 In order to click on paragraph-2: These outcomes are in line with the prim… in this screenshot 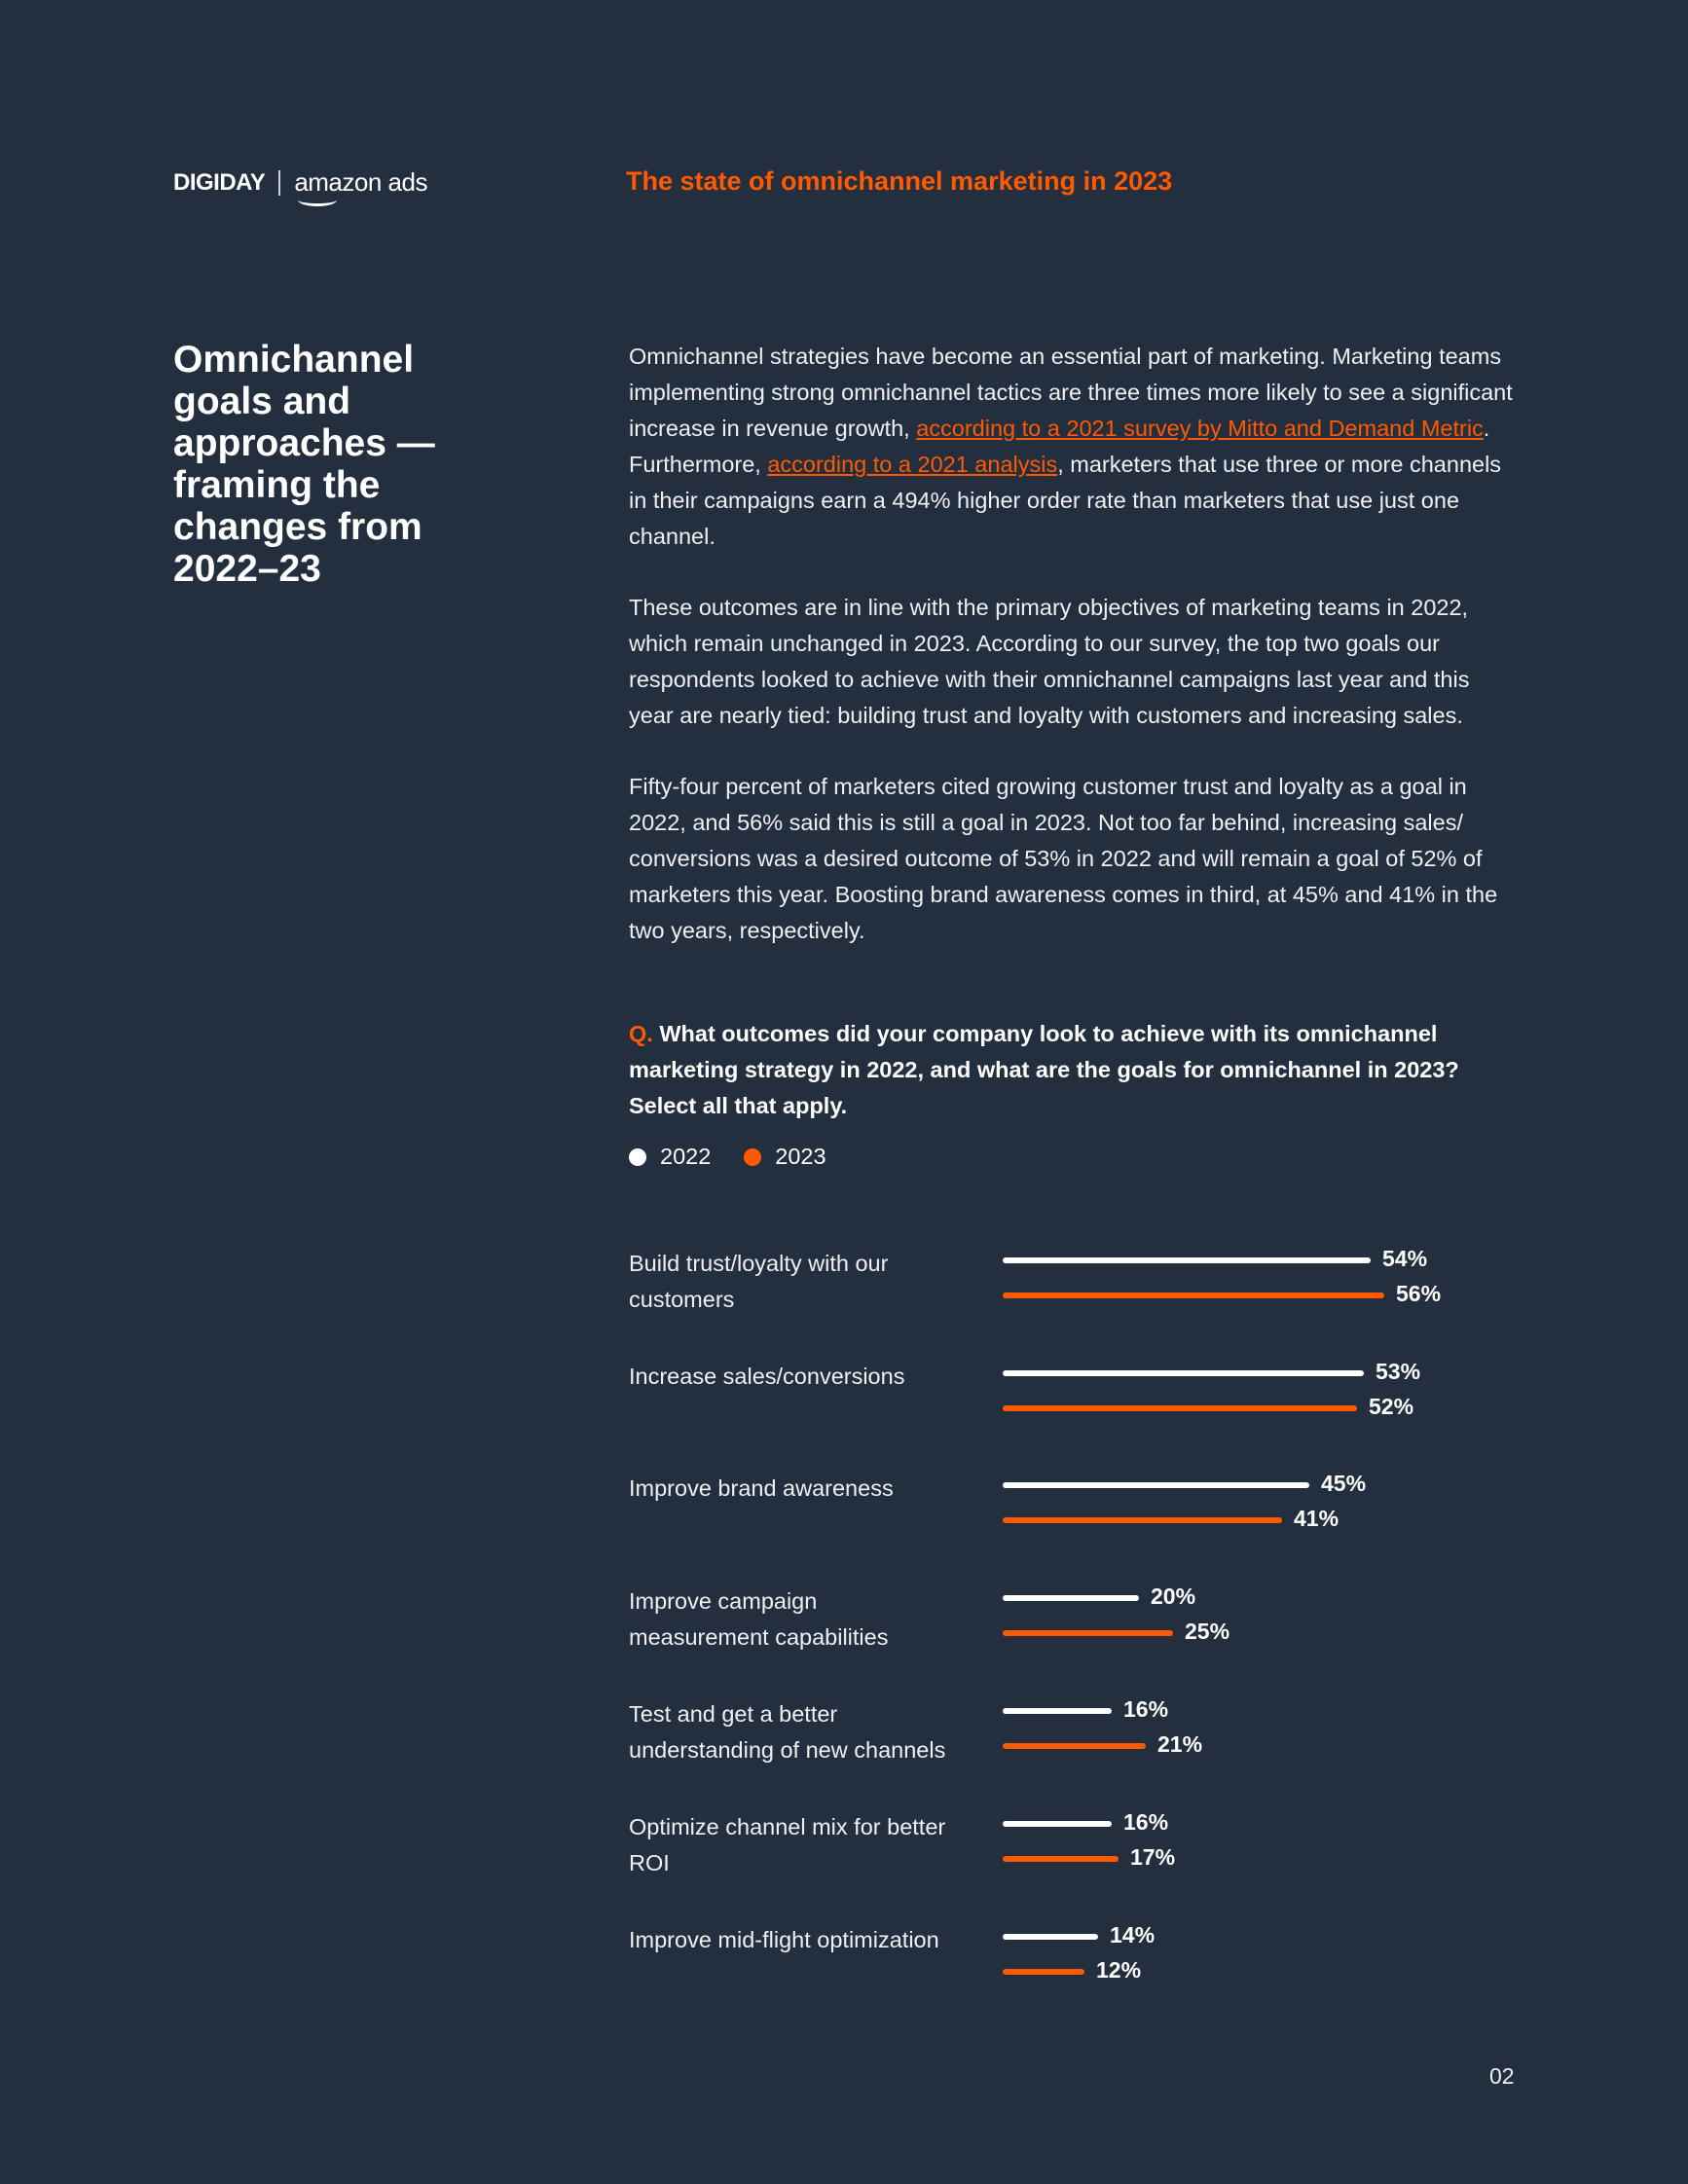, I will do `click(1049, 661)`.